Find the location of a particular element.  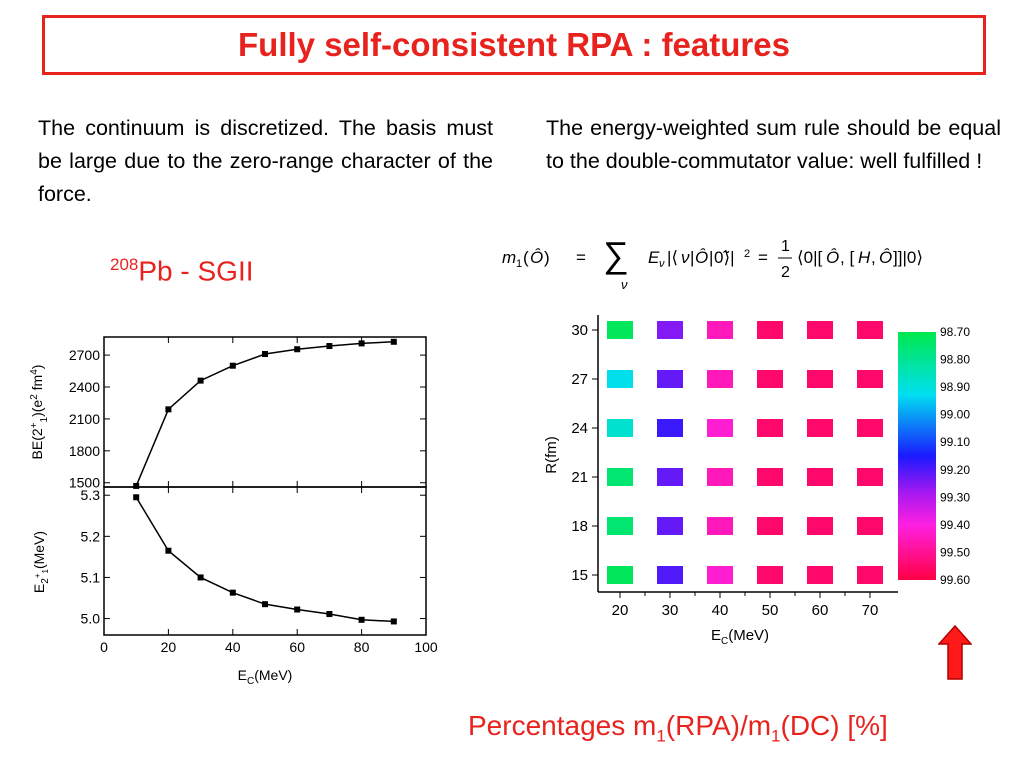

be2-y-tick-label: 1500 is located at coordinates (84, 483).